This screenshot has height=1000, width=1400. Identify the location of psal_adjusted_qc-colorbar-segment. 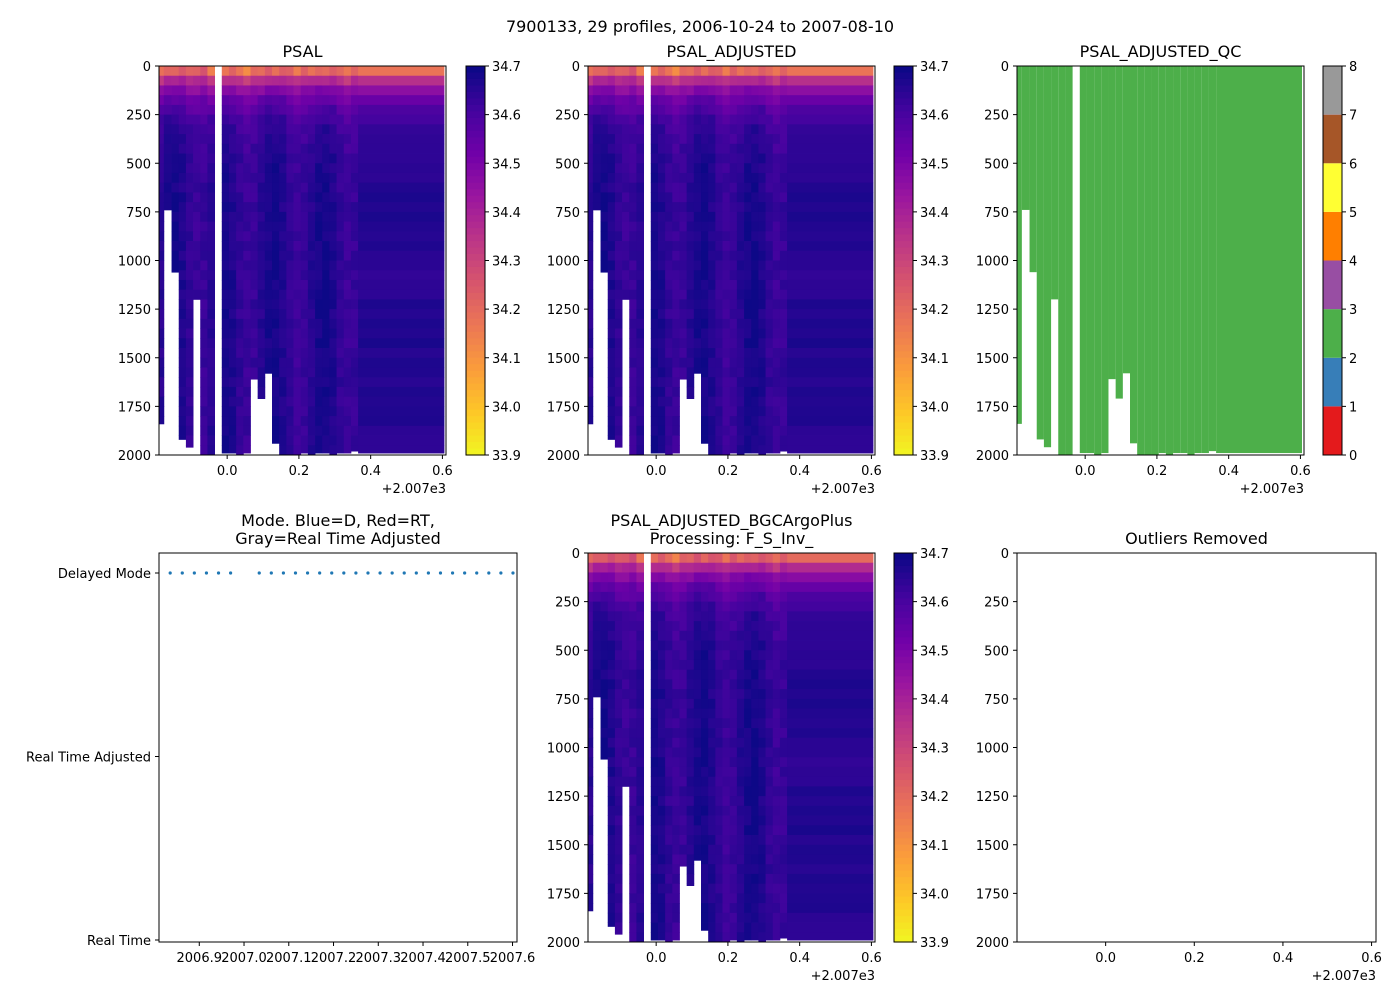
(1332, 285).